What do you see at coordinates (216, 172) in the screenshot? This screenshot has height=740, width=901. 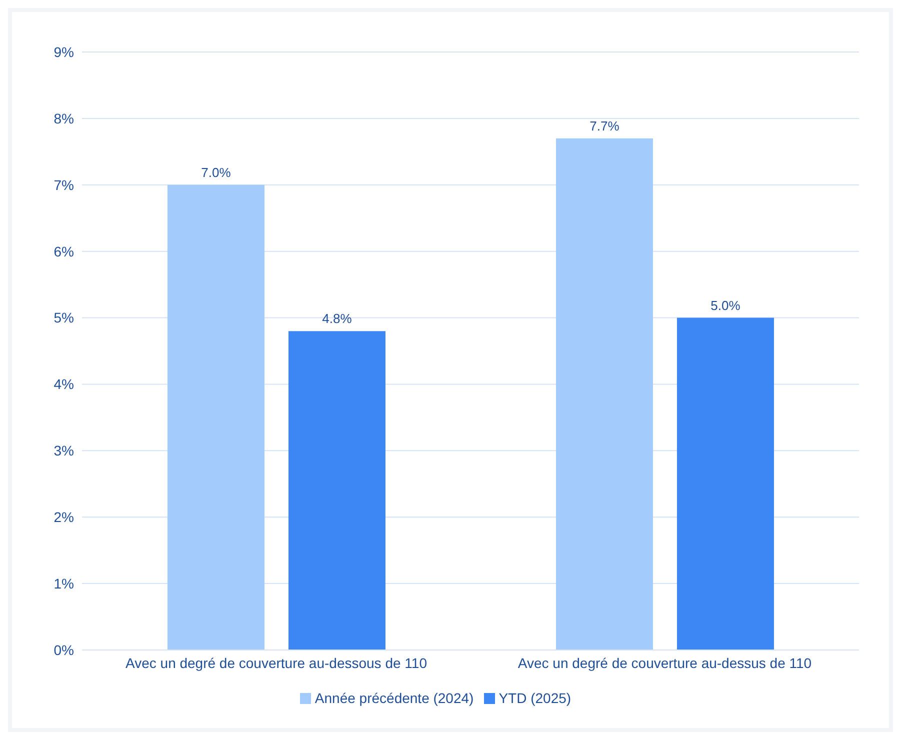 I see `data-label: 7.0%` at bounding box center [216, 172].